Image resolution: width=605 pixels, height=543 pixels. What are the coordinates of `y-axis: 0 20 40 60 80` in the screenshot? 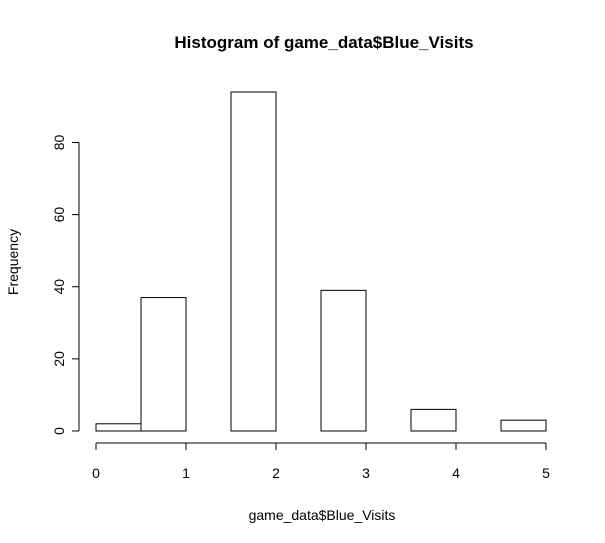 It's located at (65, 284).